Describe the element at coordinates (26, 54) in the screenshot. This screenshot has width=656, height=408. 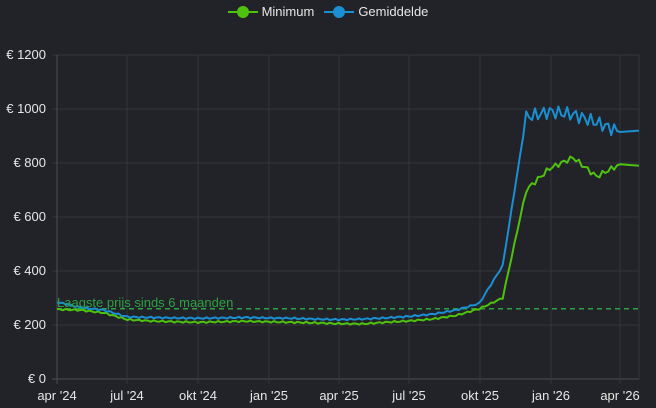
I see `y-tick-label: € 1200` at that location.